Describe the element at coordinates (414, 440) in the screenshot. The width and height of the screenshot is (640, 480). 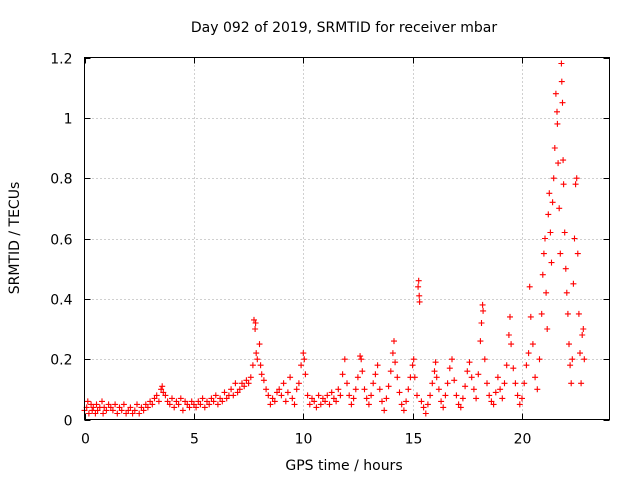
I see `x-tick-label: 15` at that location.